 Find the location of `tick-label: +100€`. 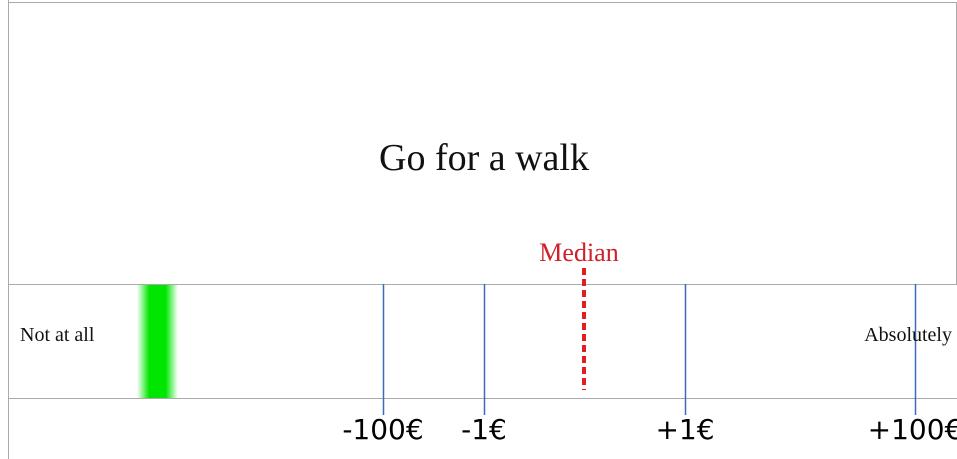

tick-label: +100€ is located at coordinates (912, 429).